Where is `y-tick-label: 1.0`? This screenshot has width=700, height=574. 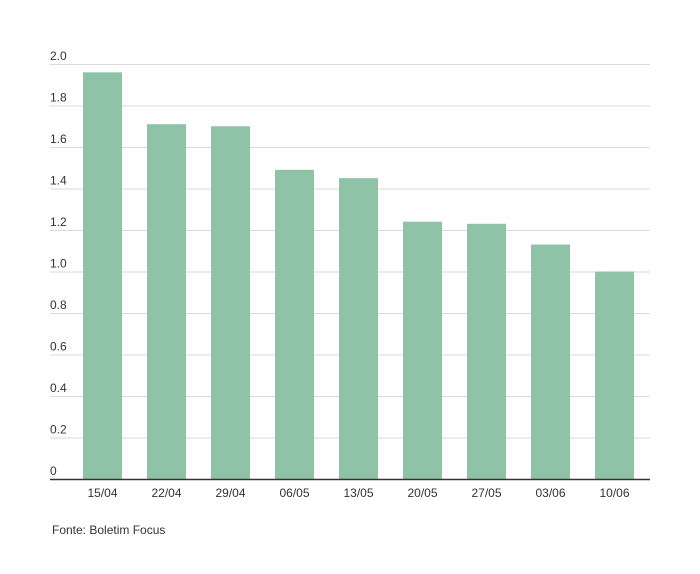
y-tick-label: 1.0 is located at coordinates (58, 264).